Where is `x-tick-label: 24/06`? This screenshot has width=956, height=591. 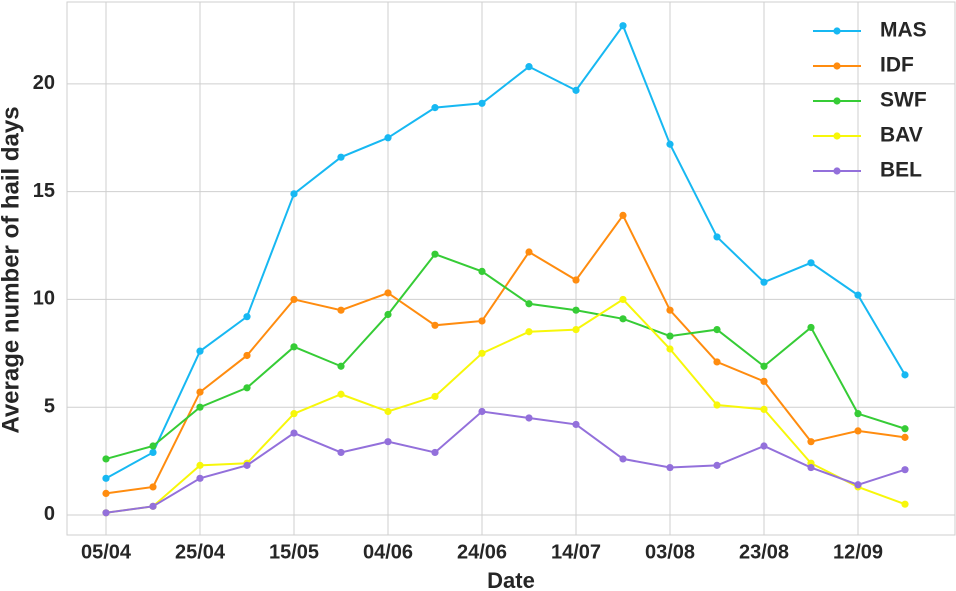 x-tick-label: 24/06 is located at coordinates (482, 552).